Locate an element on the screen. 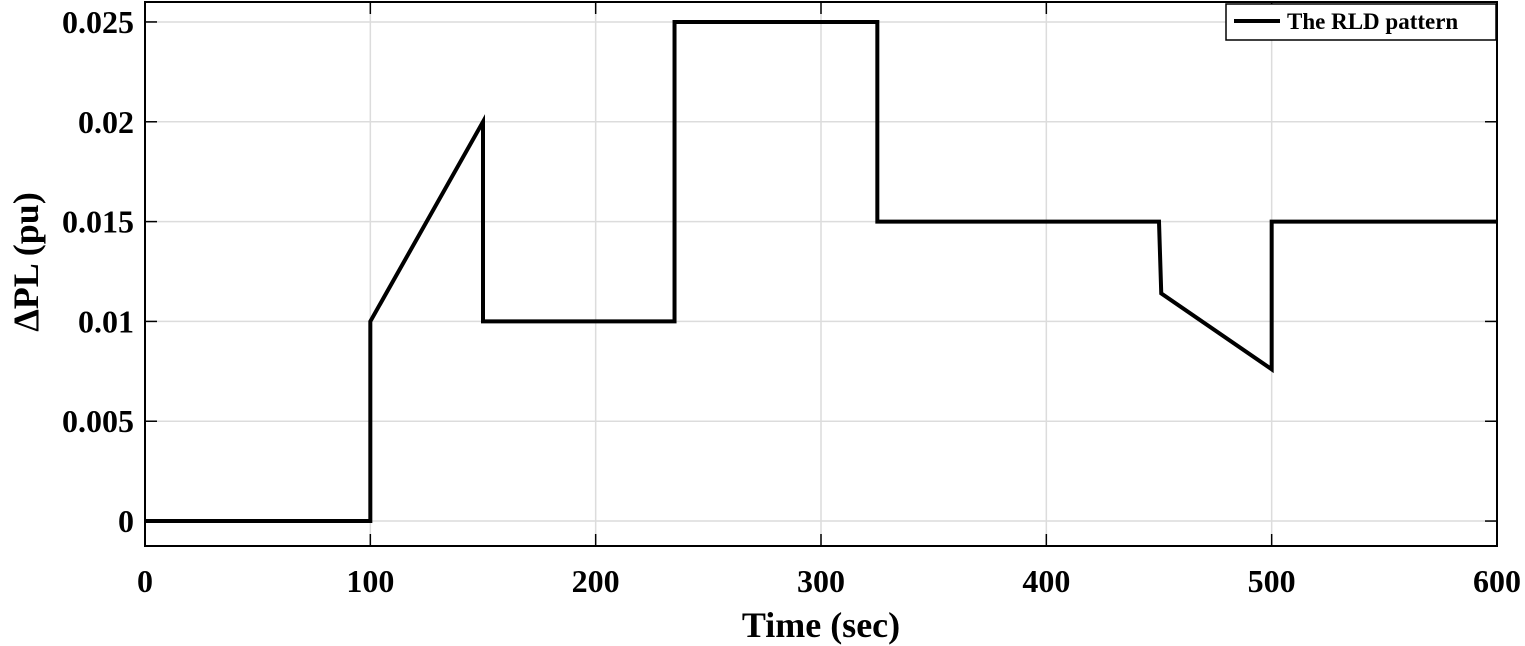 This screenshot has width=1525, height=646. y-tick-label: 0.02 is located at coordinates (106, 122).